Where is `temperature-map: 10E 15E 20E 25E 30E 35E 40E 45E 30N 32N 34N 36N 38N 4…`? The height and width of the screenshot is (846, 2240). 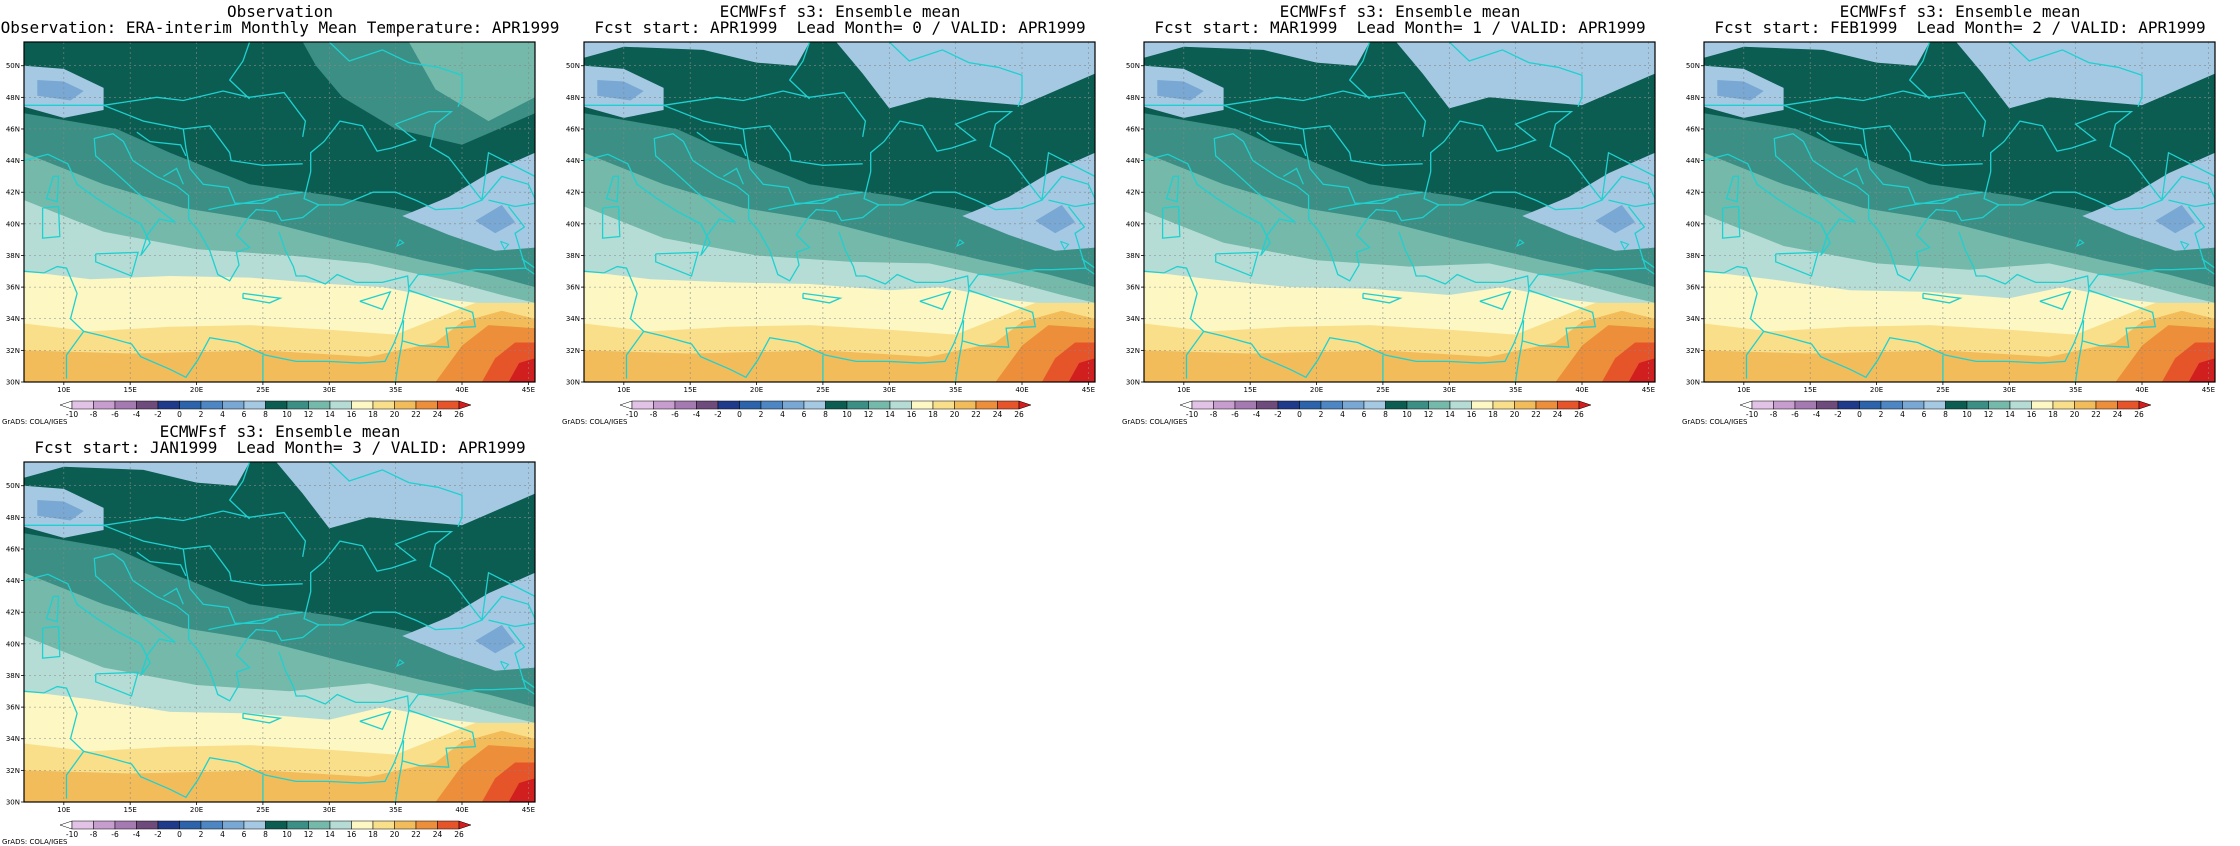
temperature-map: 10E 15E 20E 25E 30E 35E 40E 45E 30N 32N 34N 36N 38N 4… is located at coordinates (1951, 217).